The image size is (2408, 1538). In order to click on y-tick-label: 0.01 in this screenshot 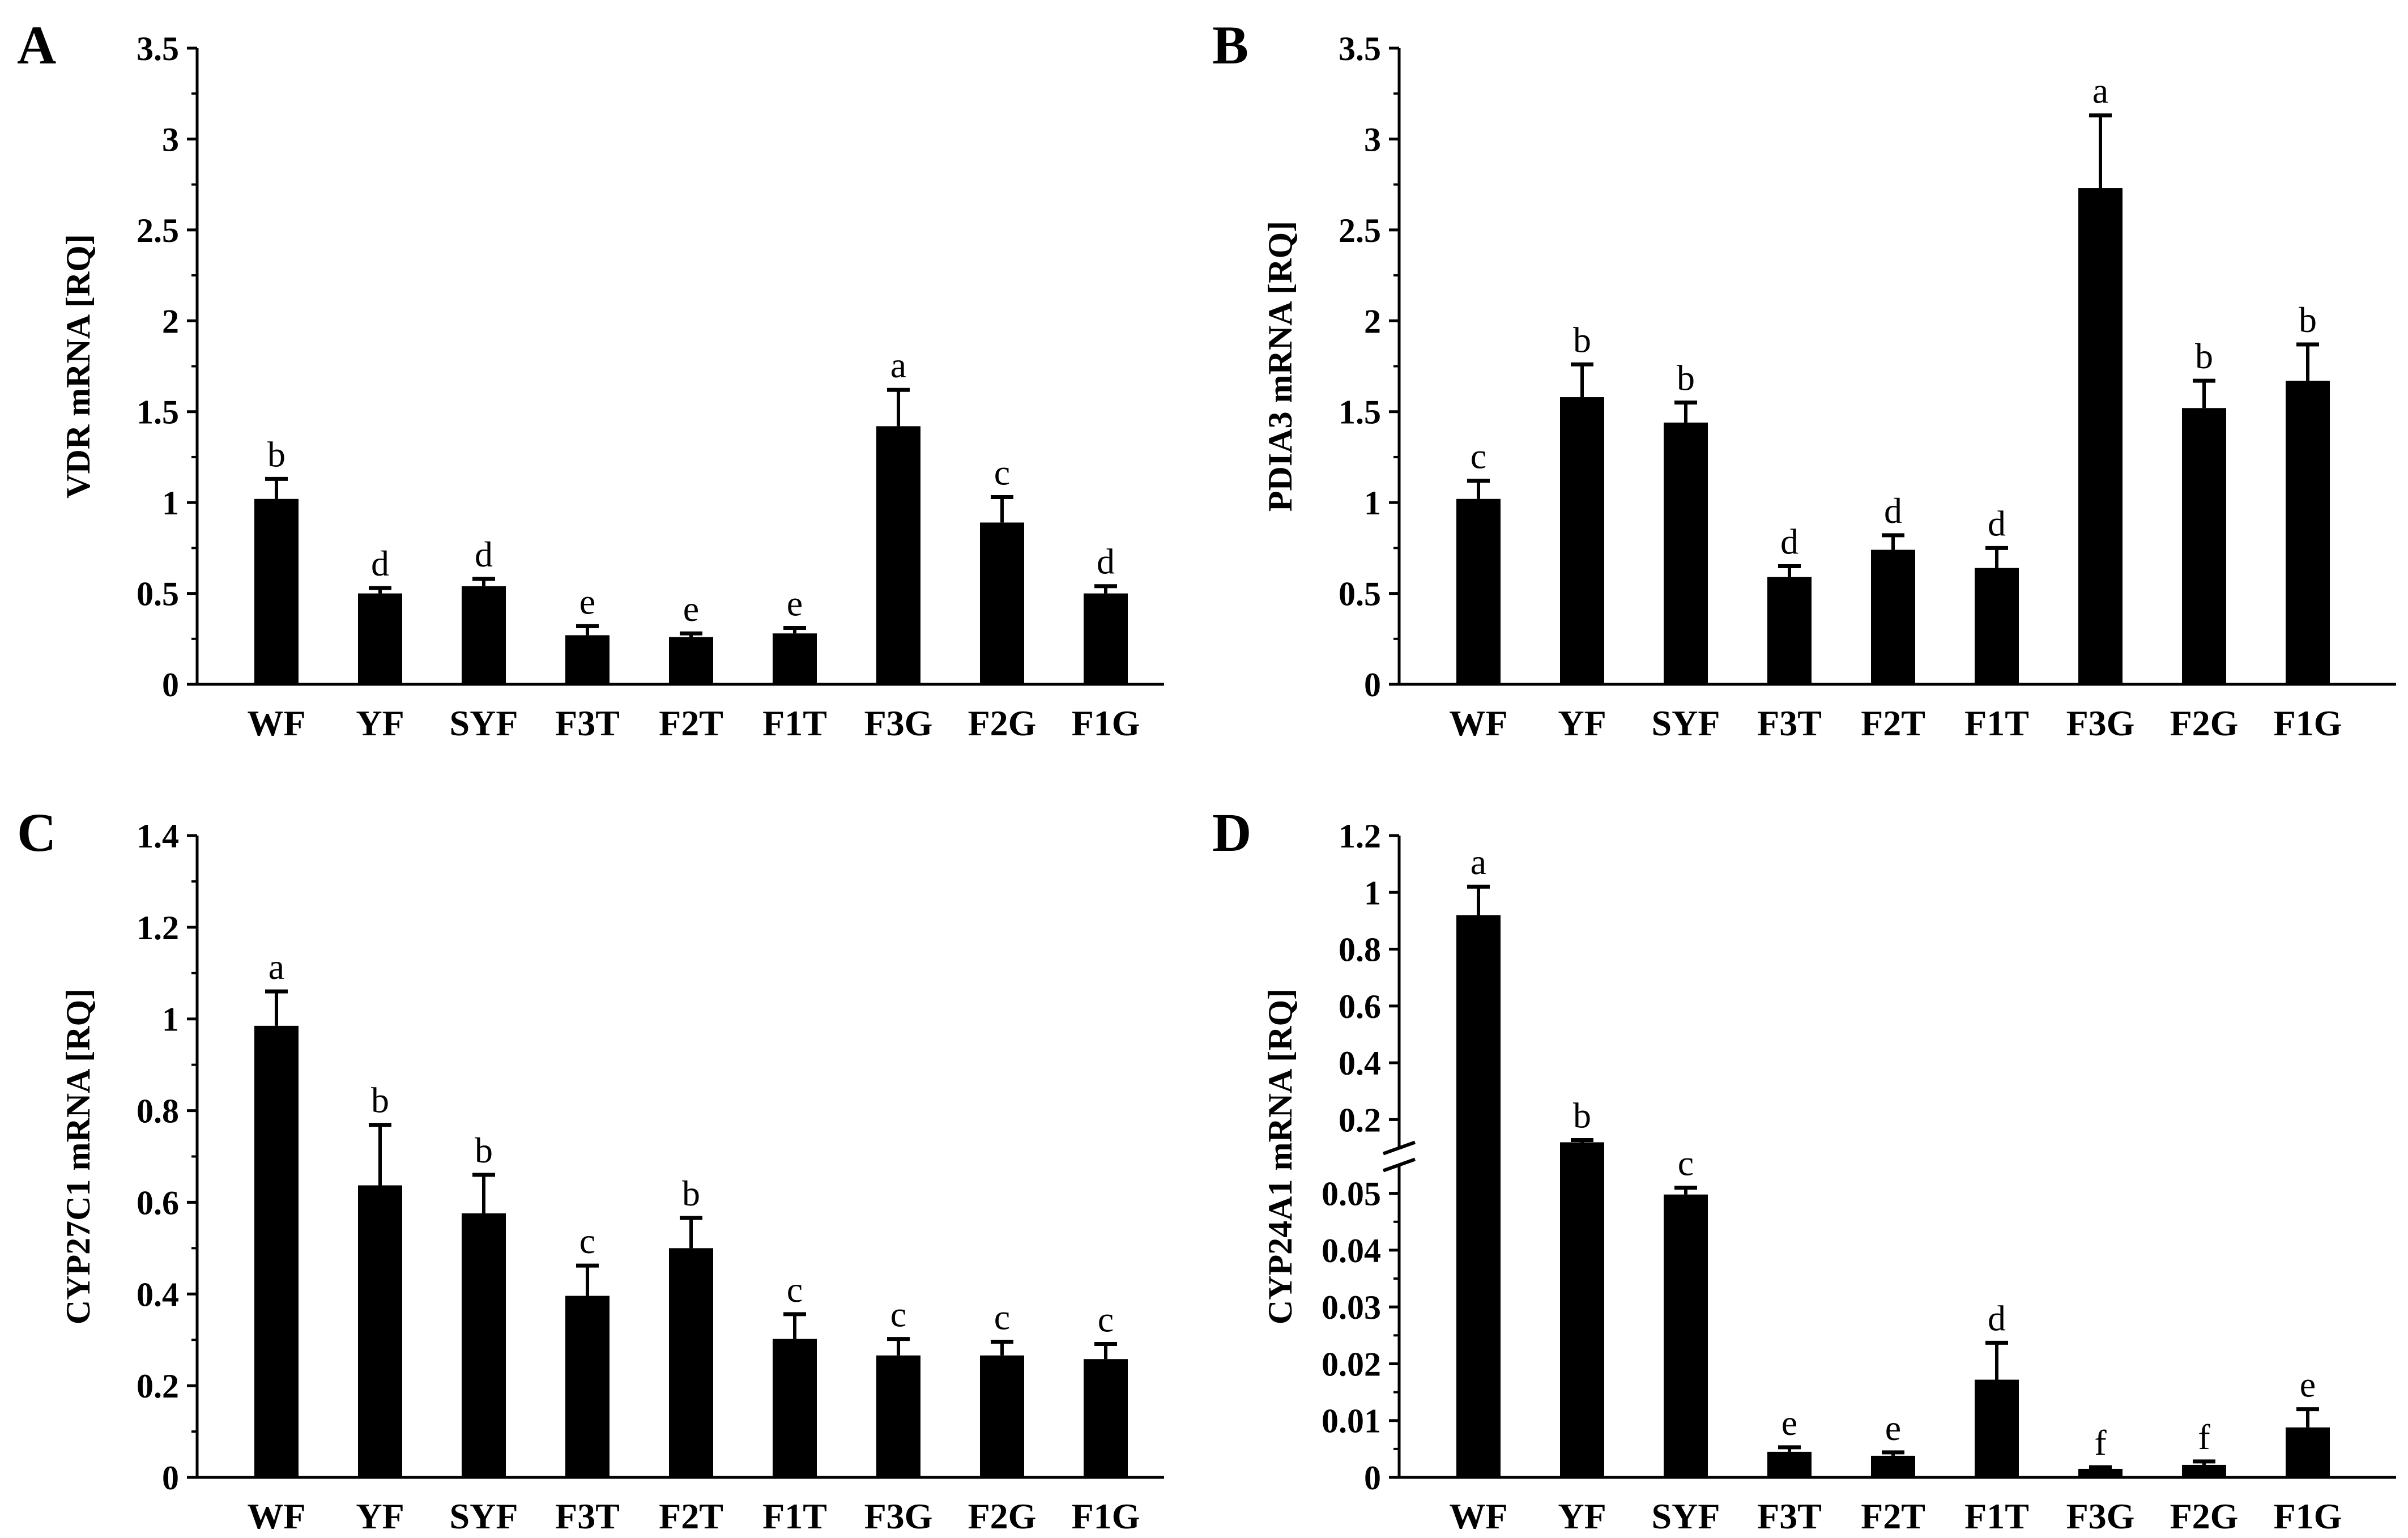, I will do `click(1351, 1421)`.